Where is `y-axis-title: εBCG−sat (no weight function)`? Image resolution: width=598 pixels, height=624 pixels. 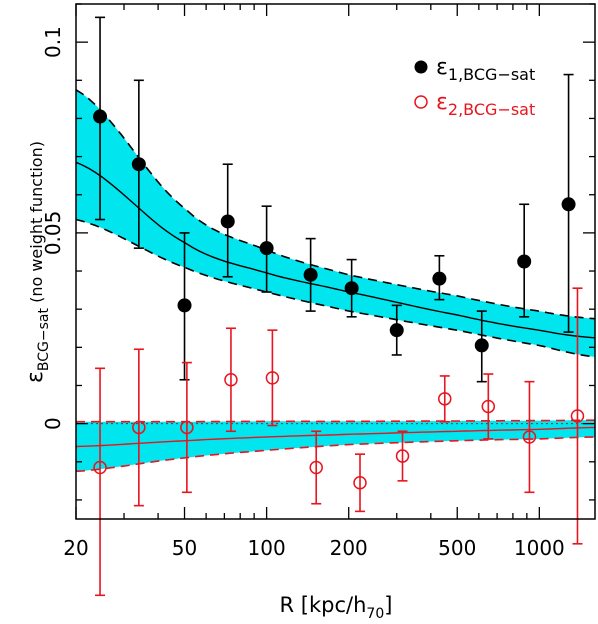 y-axis-title: εBCG−sat (no weight function) is located at coordinates (37, 262).